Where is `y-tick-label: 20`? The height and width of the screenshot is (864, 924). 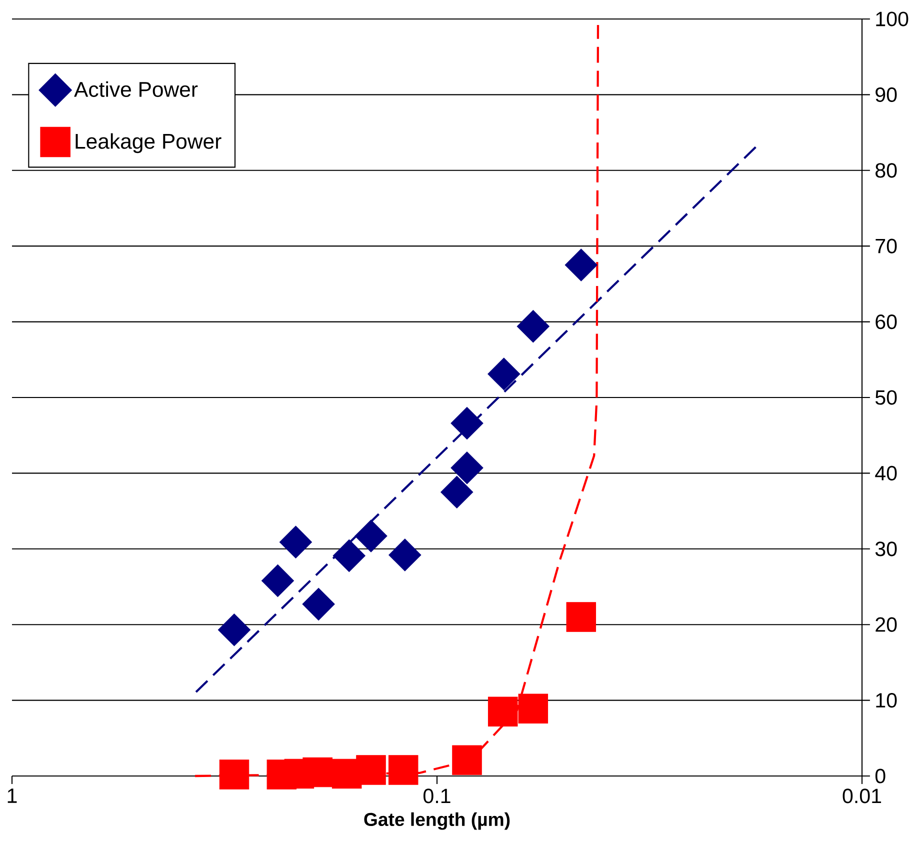
y-tick-label: 20 is located at coordinates (886, 624).